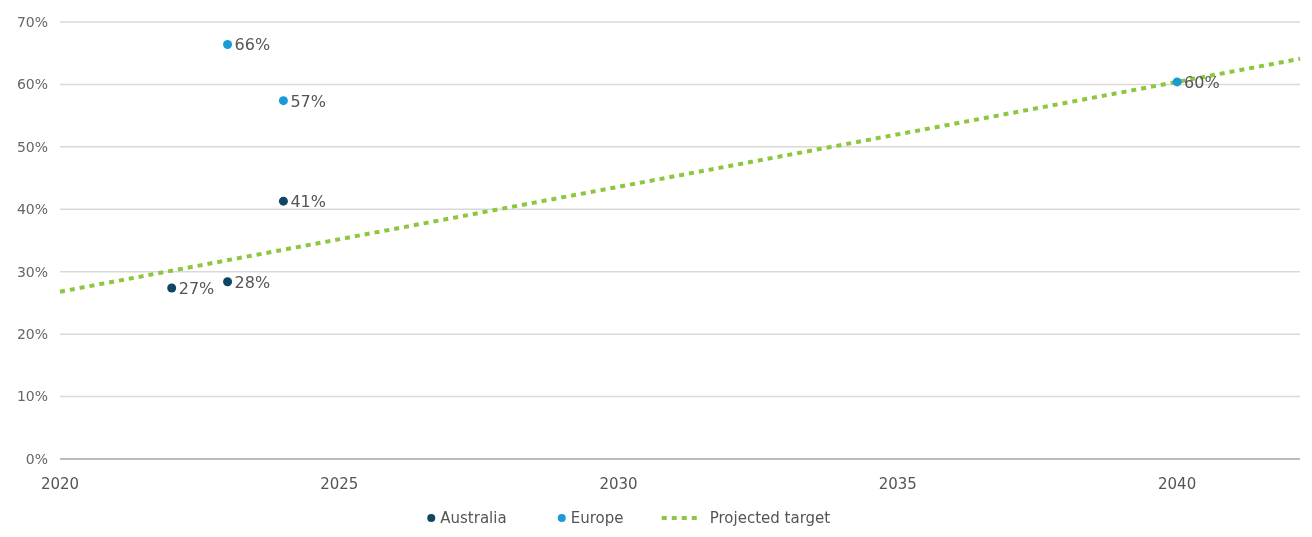 The image size is (1312, 537). I want to click on y-tick-label: 0%, so click(36, 458).